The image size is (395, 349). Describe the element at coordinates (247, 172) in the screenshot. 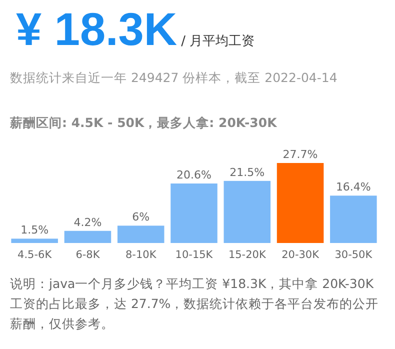

I see `data-label: 21.5%` at that location.